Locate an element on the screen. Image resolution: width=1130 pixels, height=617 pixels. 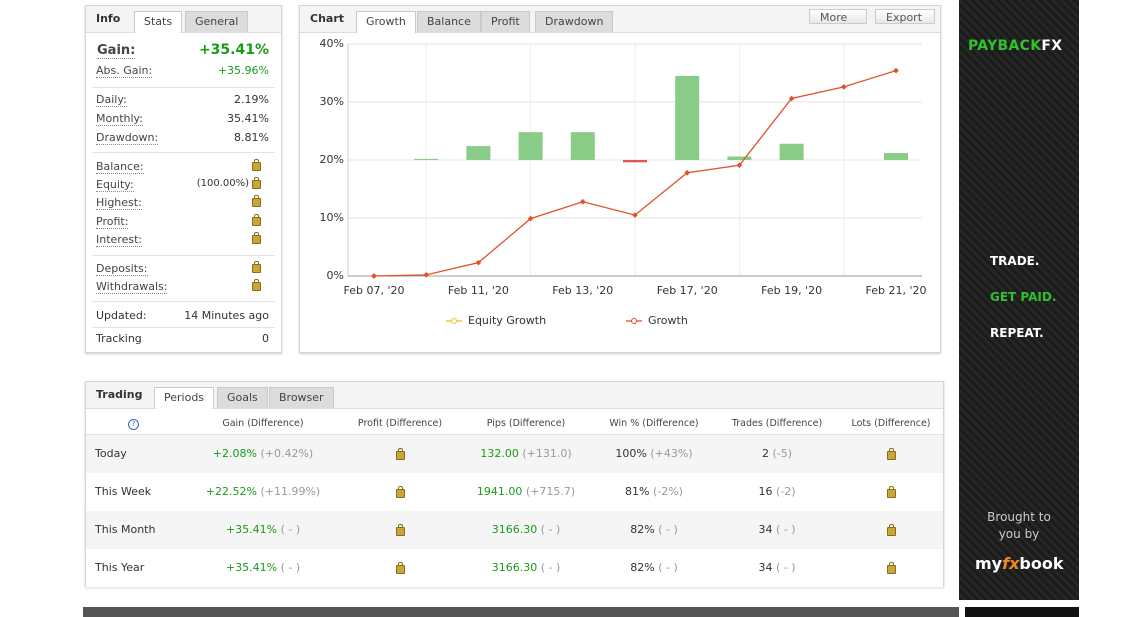
tab: Balance is located at coordinates (449, 21).